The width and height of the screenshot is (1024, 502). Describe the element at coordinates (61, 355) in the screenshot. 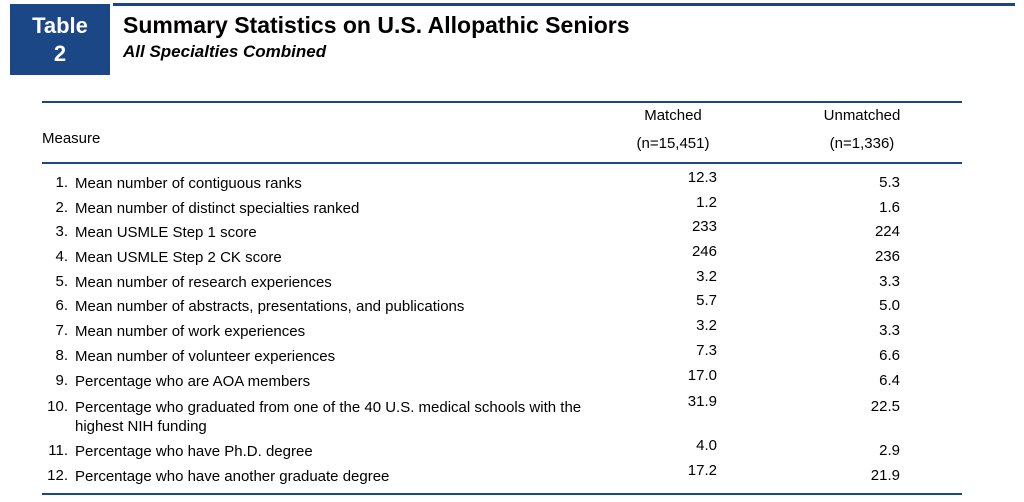

I see `row-number: 8.` at that location.